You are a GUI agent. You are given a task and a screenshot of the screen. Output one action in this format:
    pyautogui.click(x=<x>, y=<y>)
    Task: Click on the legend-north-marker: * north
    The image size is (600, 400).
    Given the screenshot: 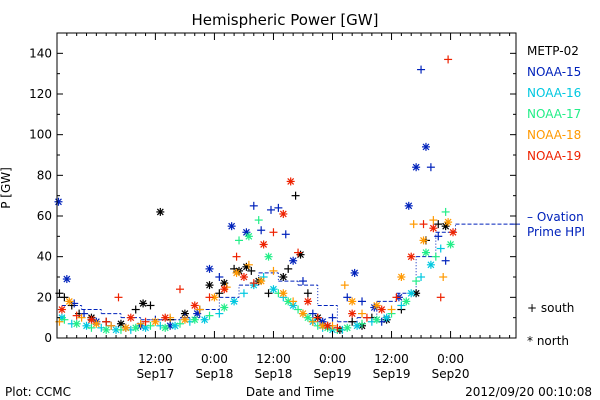 What is the action you would take?
    pyautogui.click(x=548, y=341)
    